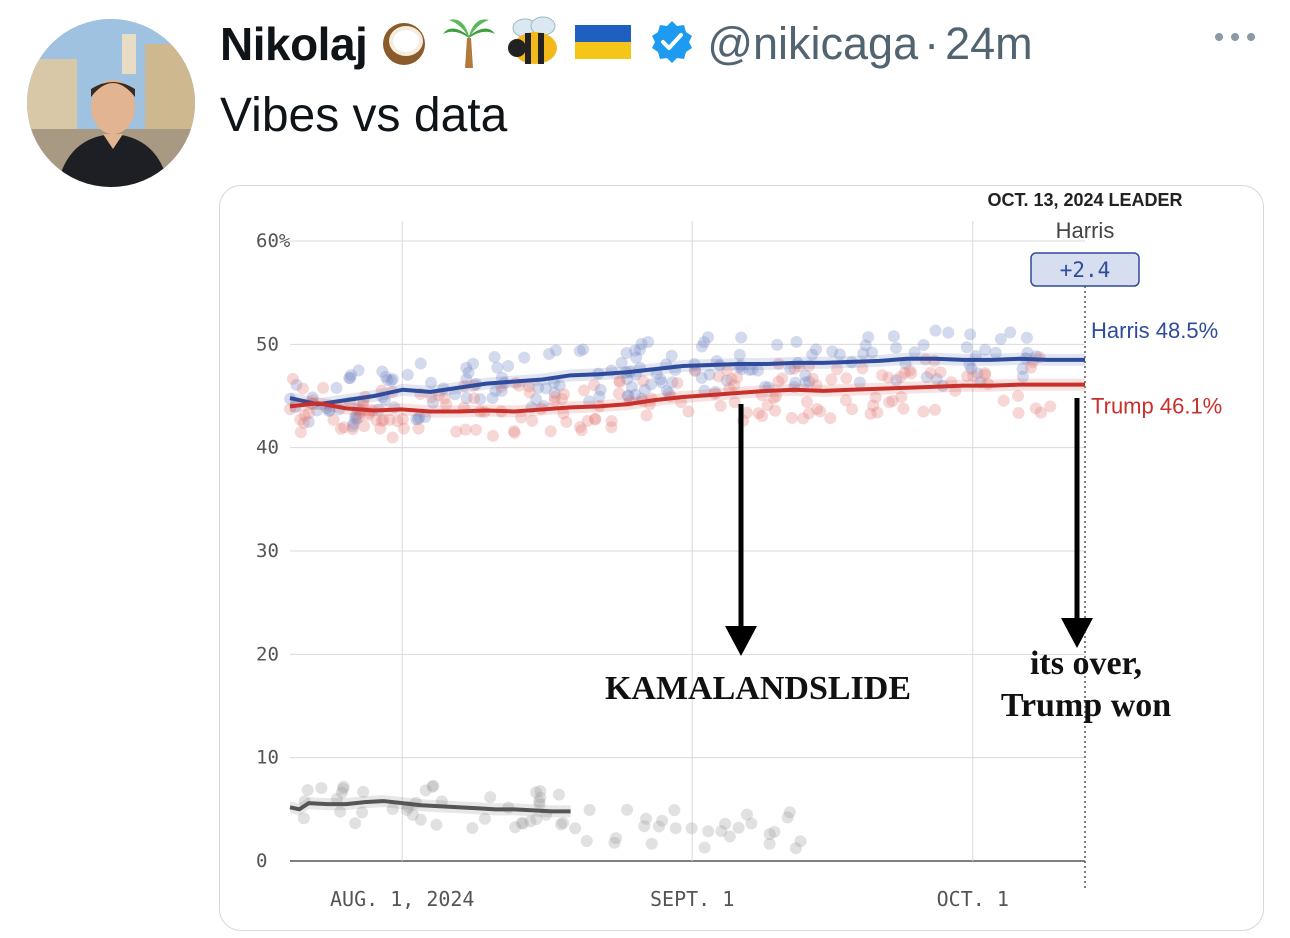  I want to click on avatar, so click(111, 103).